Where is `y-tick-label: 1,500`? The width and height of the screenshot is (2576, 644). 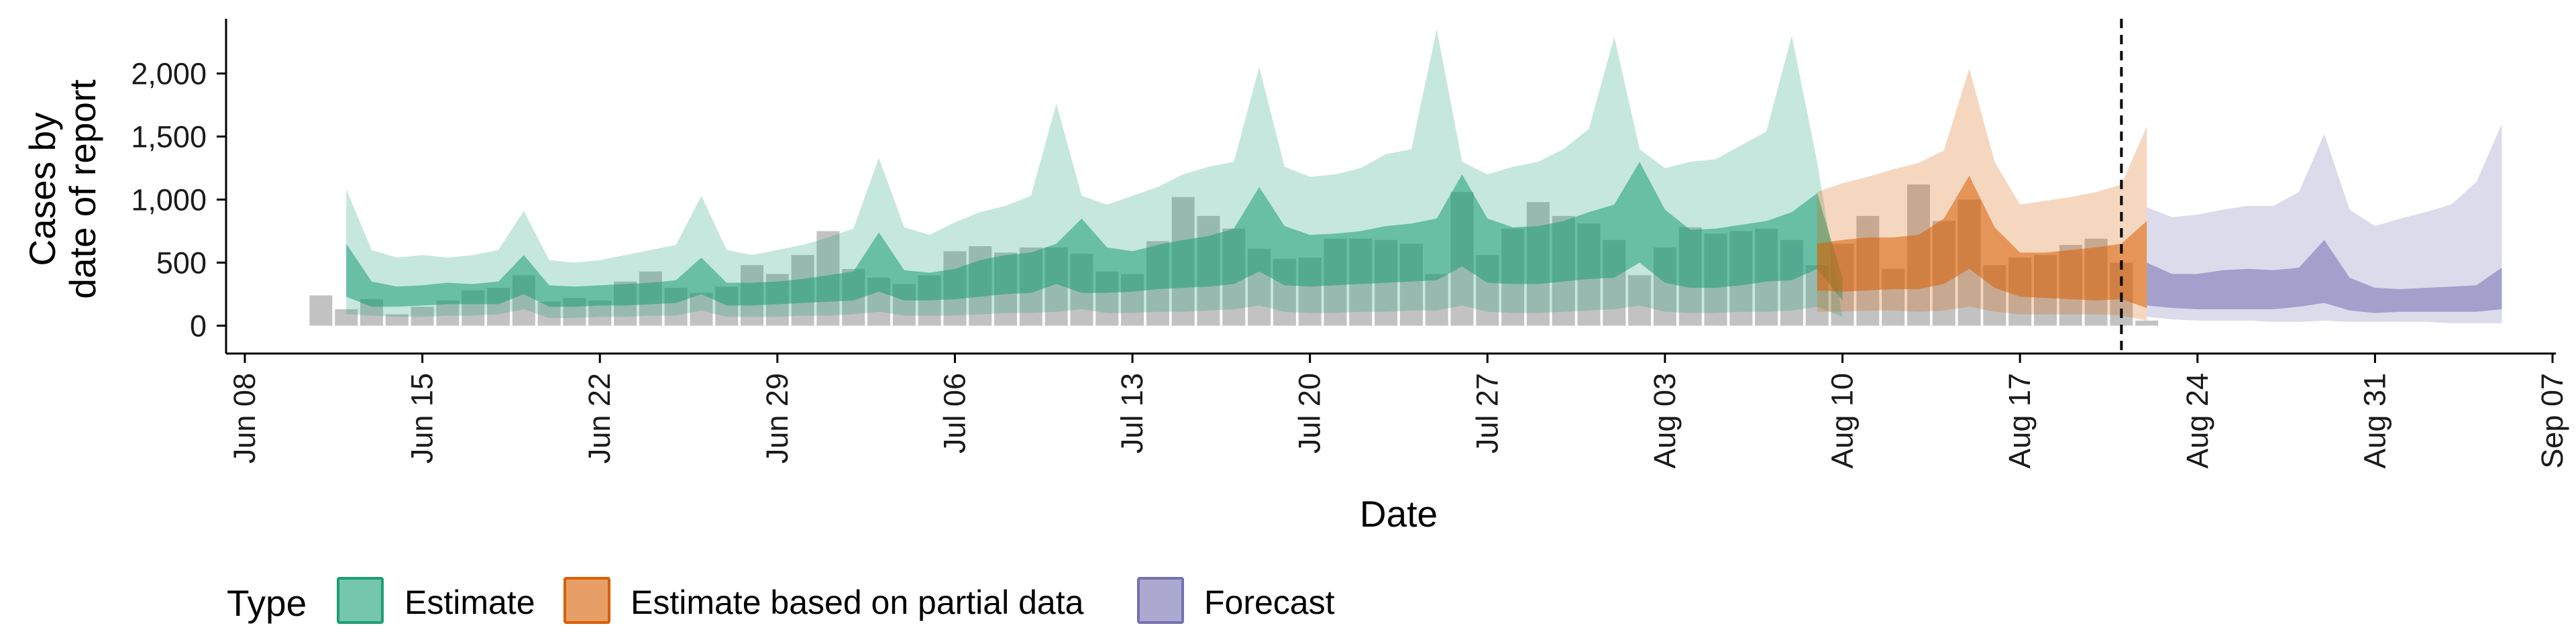 y-tick-label: 1,500 is located at coordinates (169, 137).